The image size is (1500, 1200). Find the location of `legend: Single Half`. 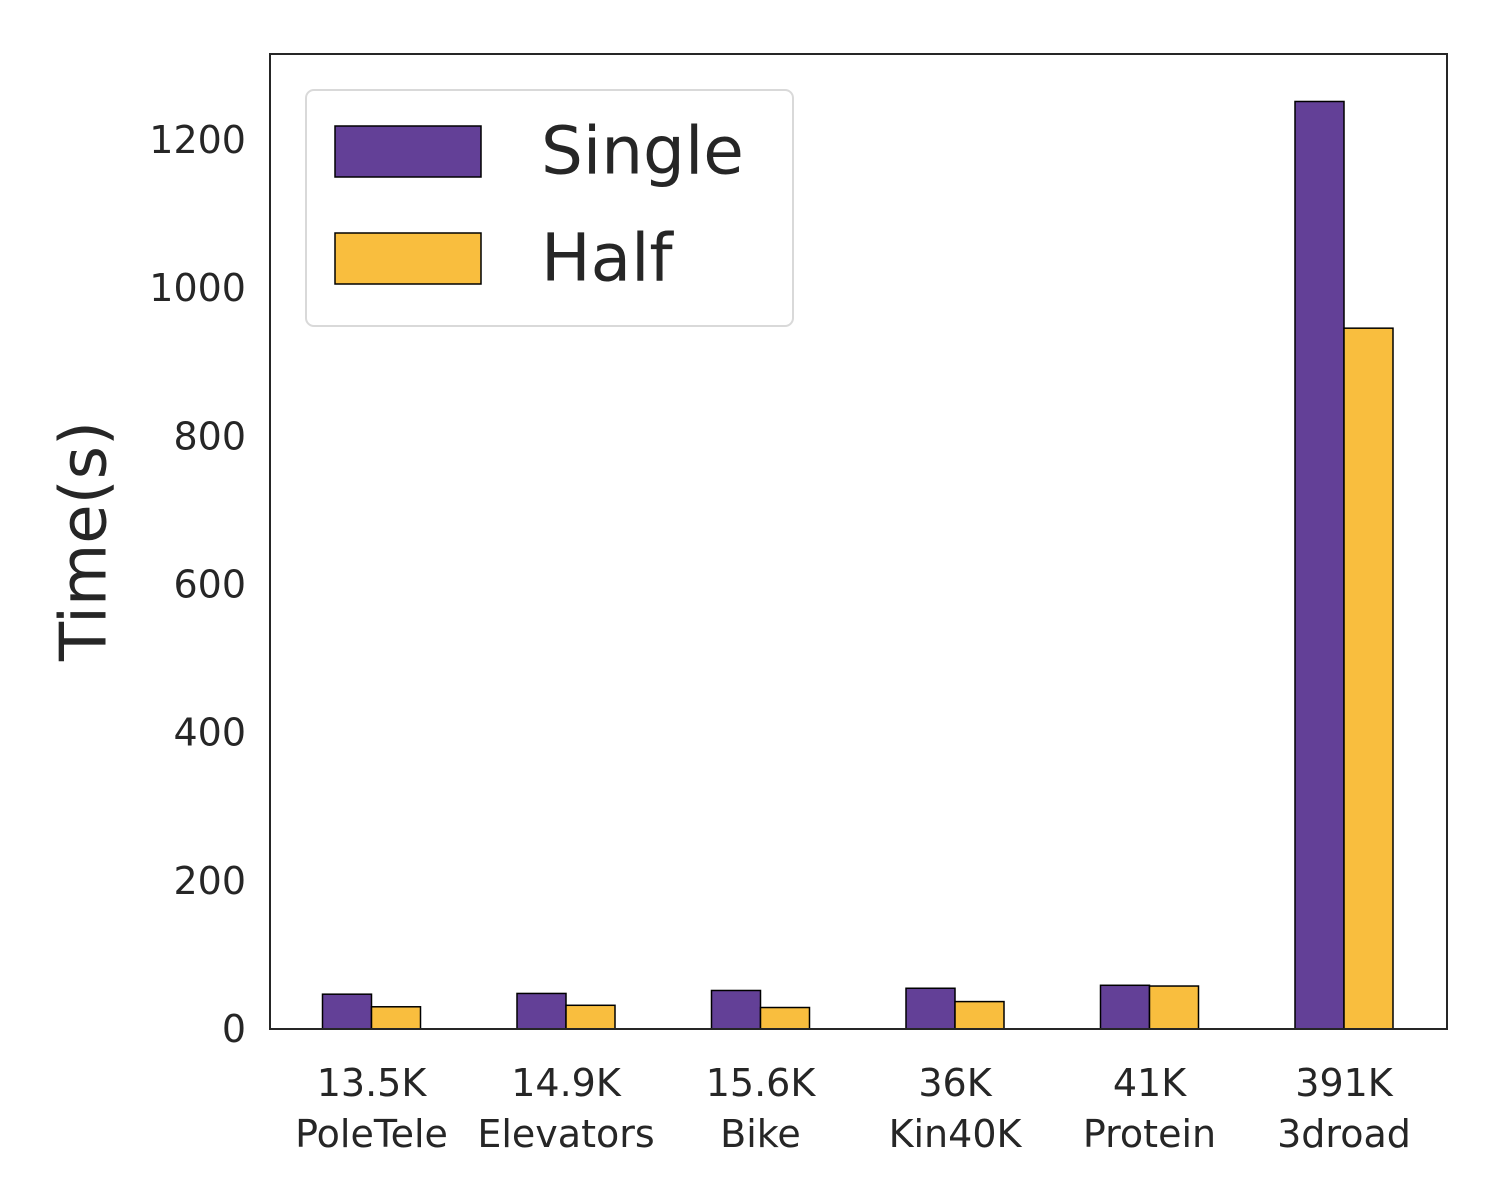

legend: Single Half is located at coordinates (549, 208).